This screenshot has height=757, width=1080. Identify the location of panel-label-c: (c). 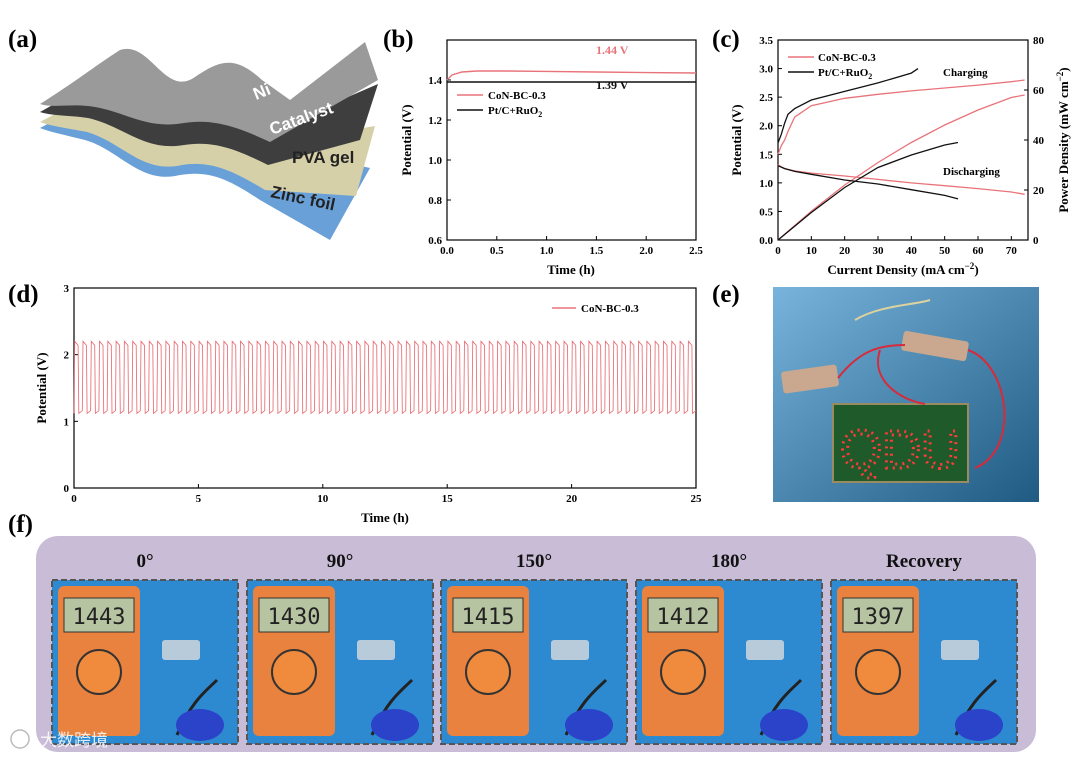
(726, 39).